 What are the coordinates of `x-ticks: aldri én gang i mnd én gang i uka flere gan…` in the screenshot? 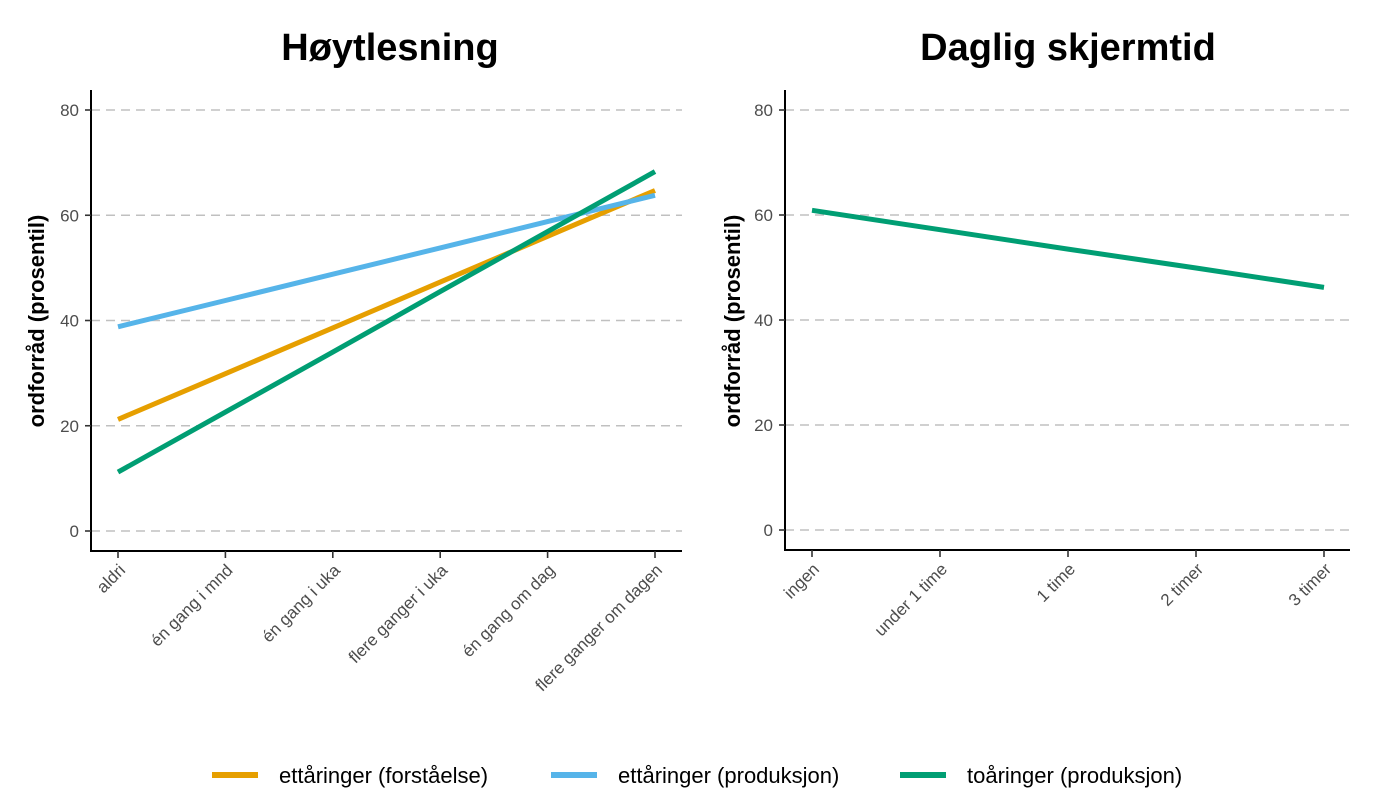 It's located at (379, 623).